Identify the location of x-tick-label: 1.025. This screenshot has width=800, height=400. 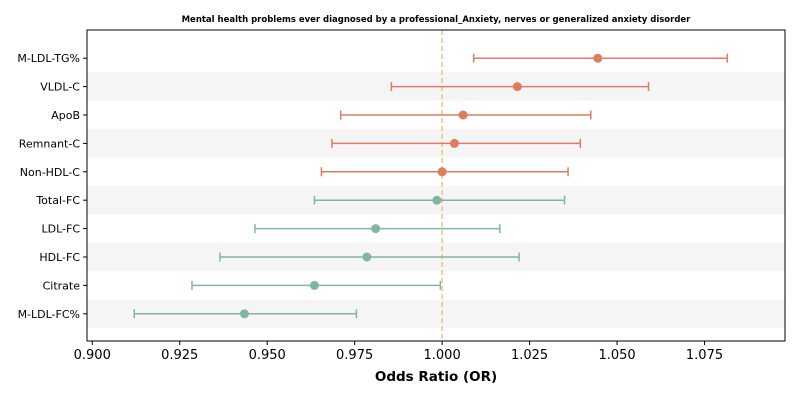
(529, 355).